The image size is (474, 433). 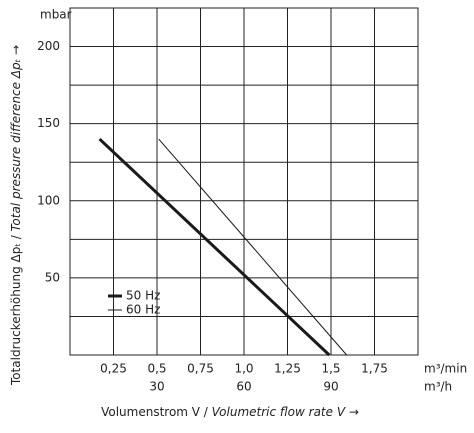 What do you see at coordinates (330, 387) in the screenshot?
I see `x2-tick-label: 90` at bounding box center [330, 387].